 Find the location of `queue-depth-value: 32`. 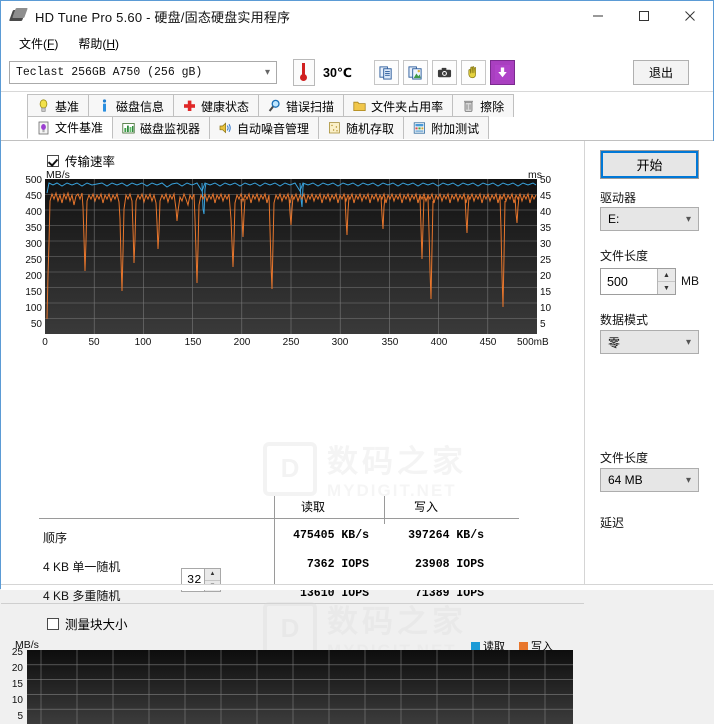

queue-depth-value: 32 is located at coordinates (194, 580).